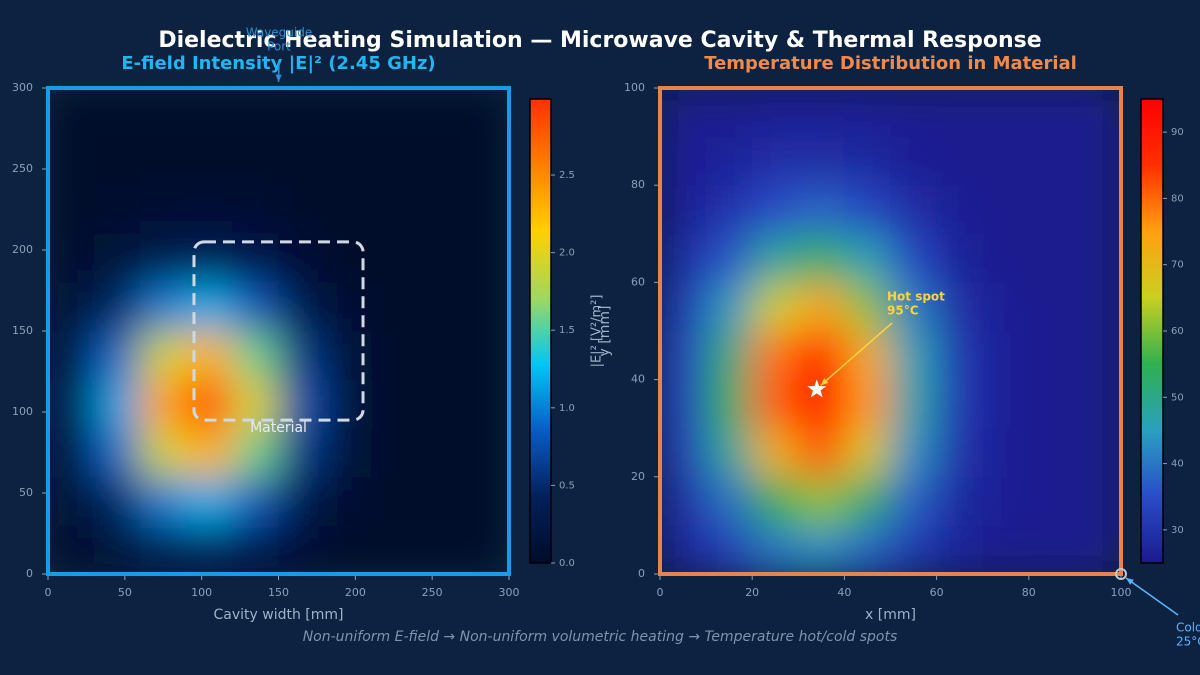 The height and width of the screenshot is (675, 1200). What do you see at coordinates (638, 379) in the screenshot?
I see `y-tick-label: 40` at bounding box center [638, 379].